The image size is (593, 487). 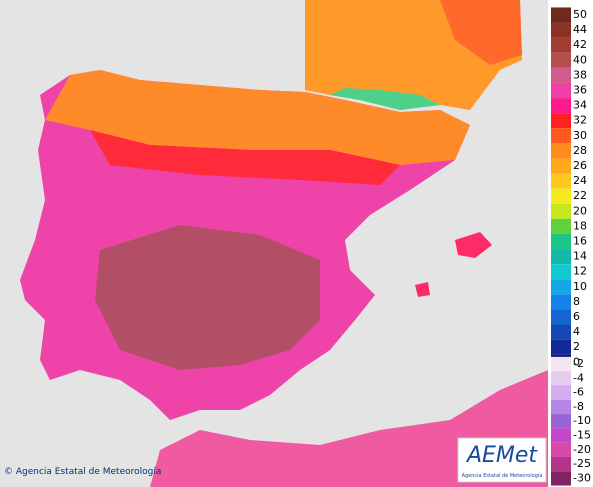 I want to click on legend-label: -10, so click(x=582, y=420).